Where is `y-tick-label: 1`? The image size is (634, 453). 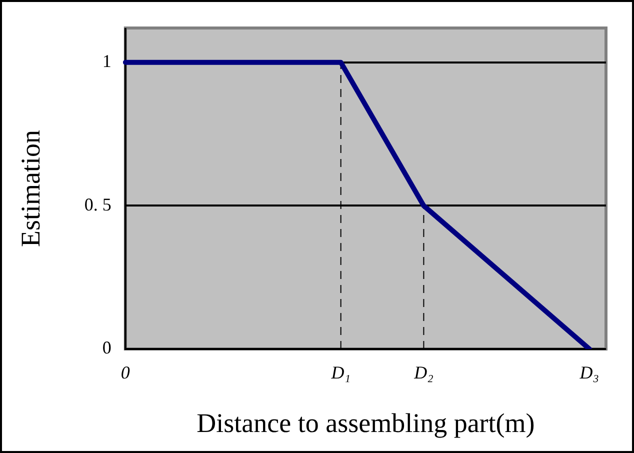 y-tick-label: 1 is located at coordinates (107, 61).